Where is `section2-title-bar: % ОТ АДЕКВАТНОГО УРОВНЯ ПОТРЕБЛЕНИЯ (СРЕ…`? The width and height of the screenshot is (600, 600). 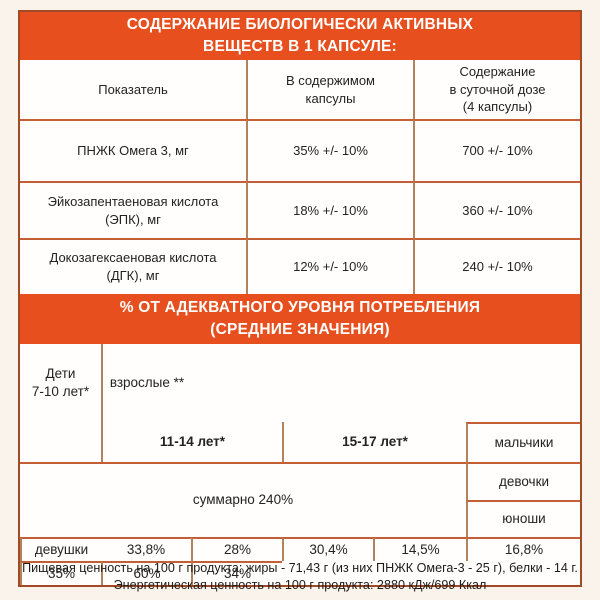 section2-title-bar: % ОТ АДЕКВАТНОГО УРОВНЯ ПОТРЕБЛЕНИЯ (СРЕ… is located at coordinates (300, 319).